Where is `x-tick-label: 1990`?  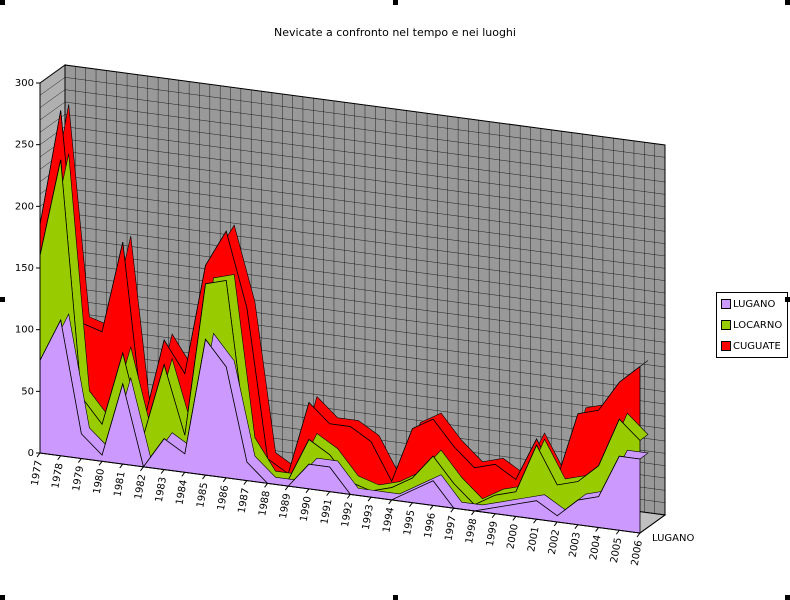
x-tick-label: 1990 is located at coordinates (306, 508).